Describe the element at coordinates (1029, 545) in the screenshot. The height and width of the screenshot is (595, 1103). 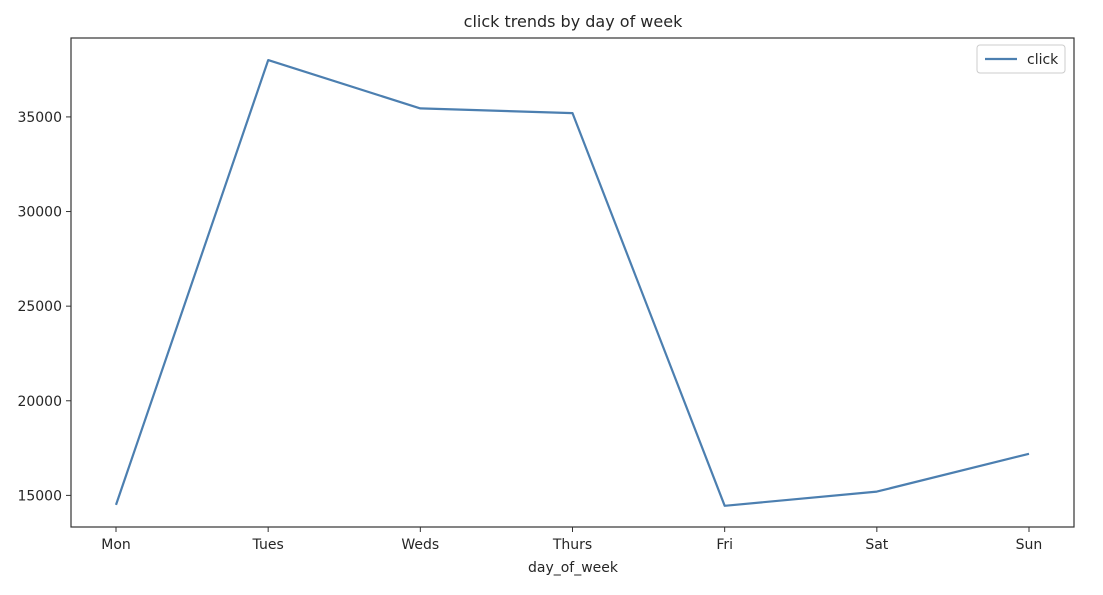
I see `x-tick-label: Sun` at that location.